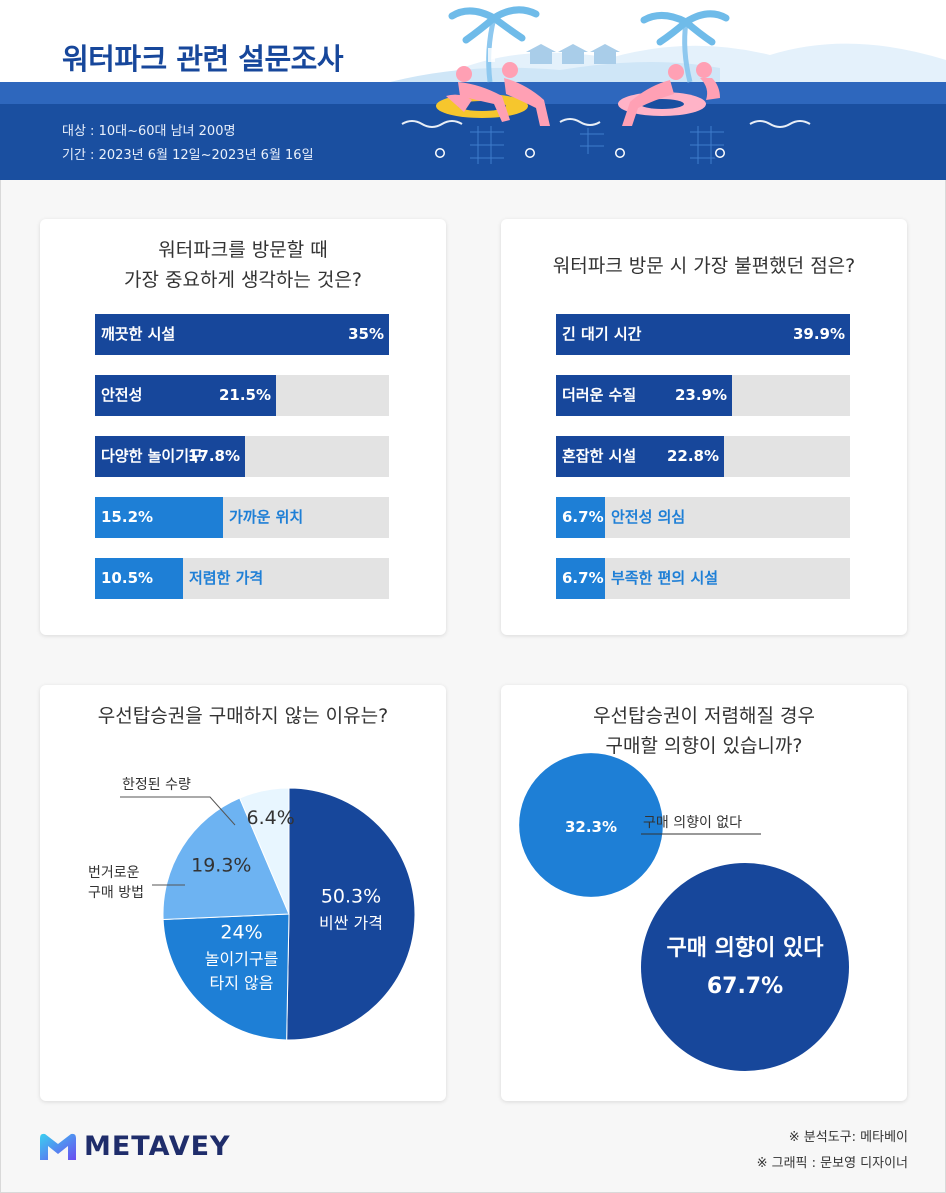 This screenshot has height=1193, width=946. I want to click on bar-track: 부족한 편의 시설 6.7%, so click(703, 578).